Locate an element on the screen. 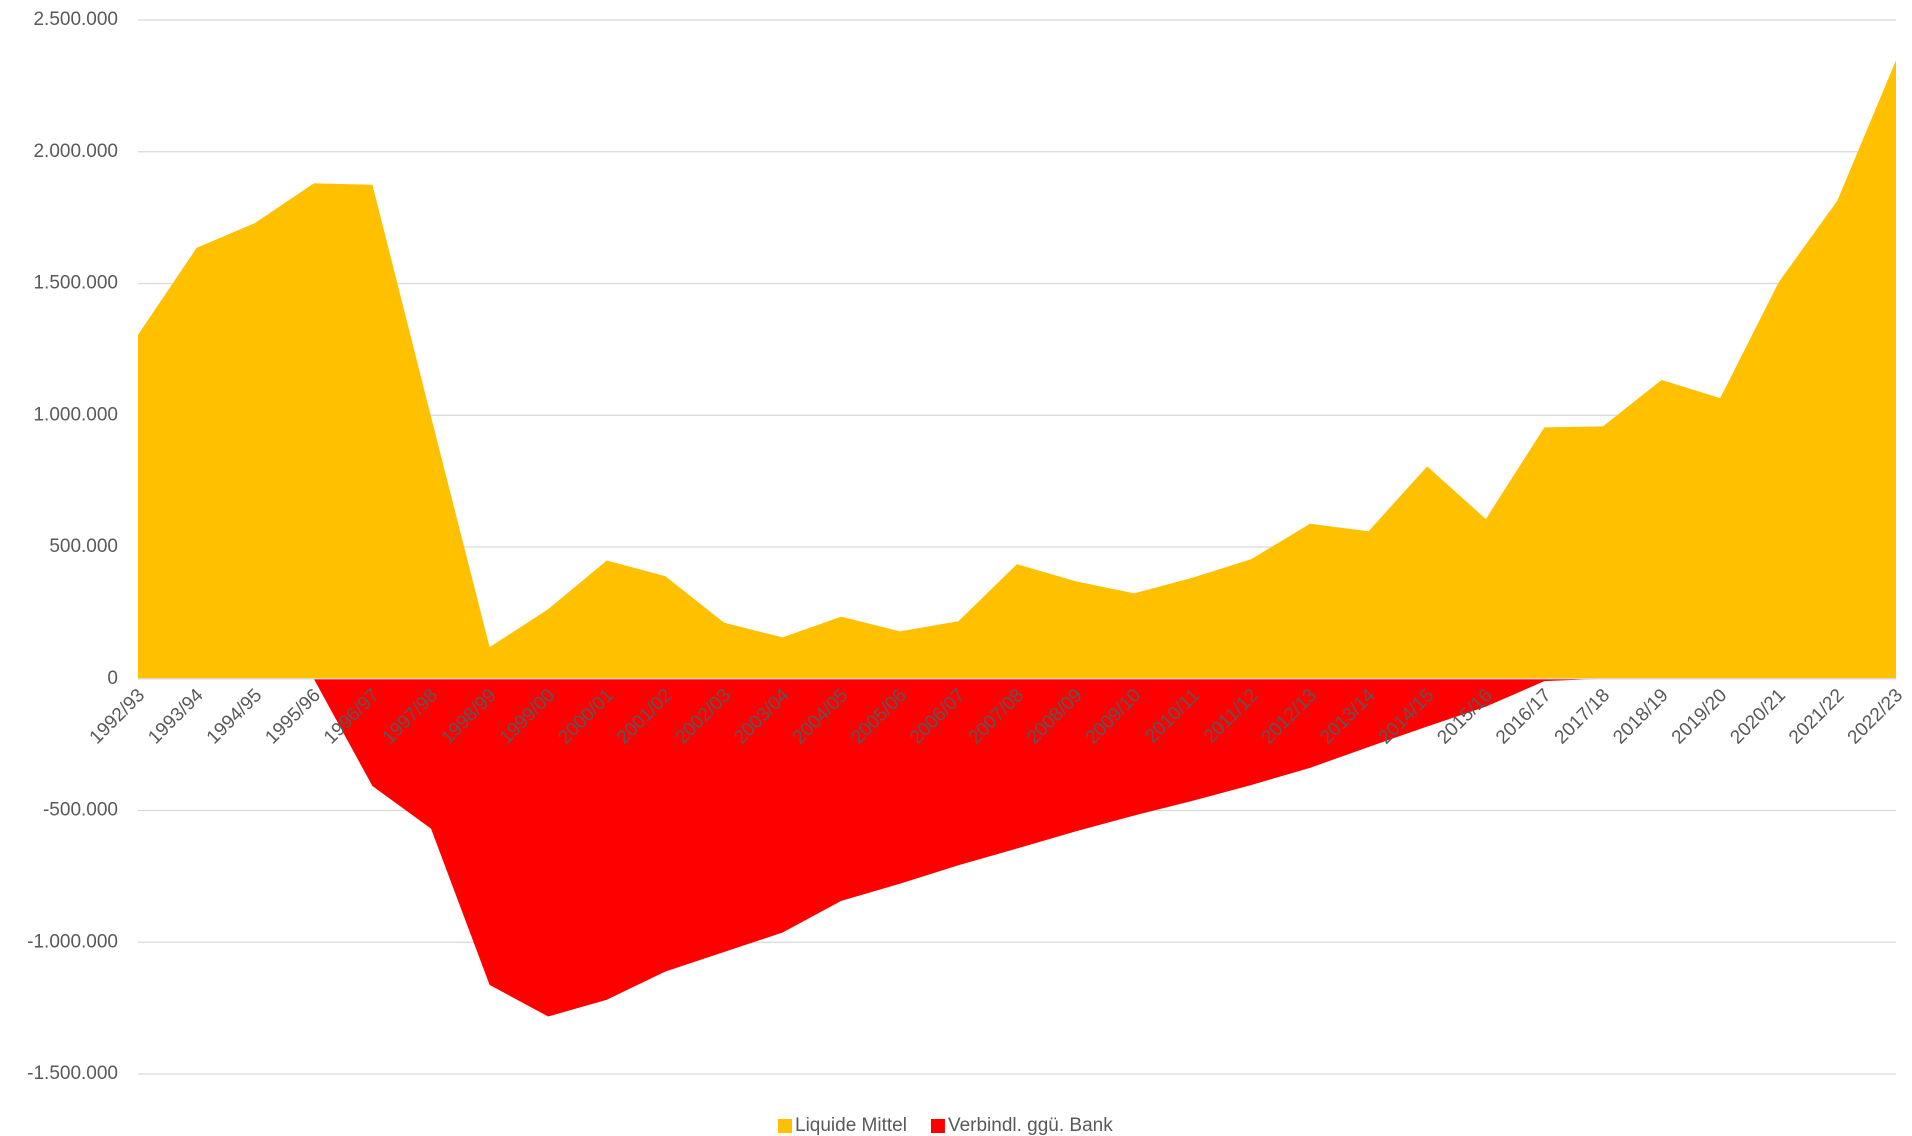  y-tick-label: -500.000 is located at coordinates (80, 810).